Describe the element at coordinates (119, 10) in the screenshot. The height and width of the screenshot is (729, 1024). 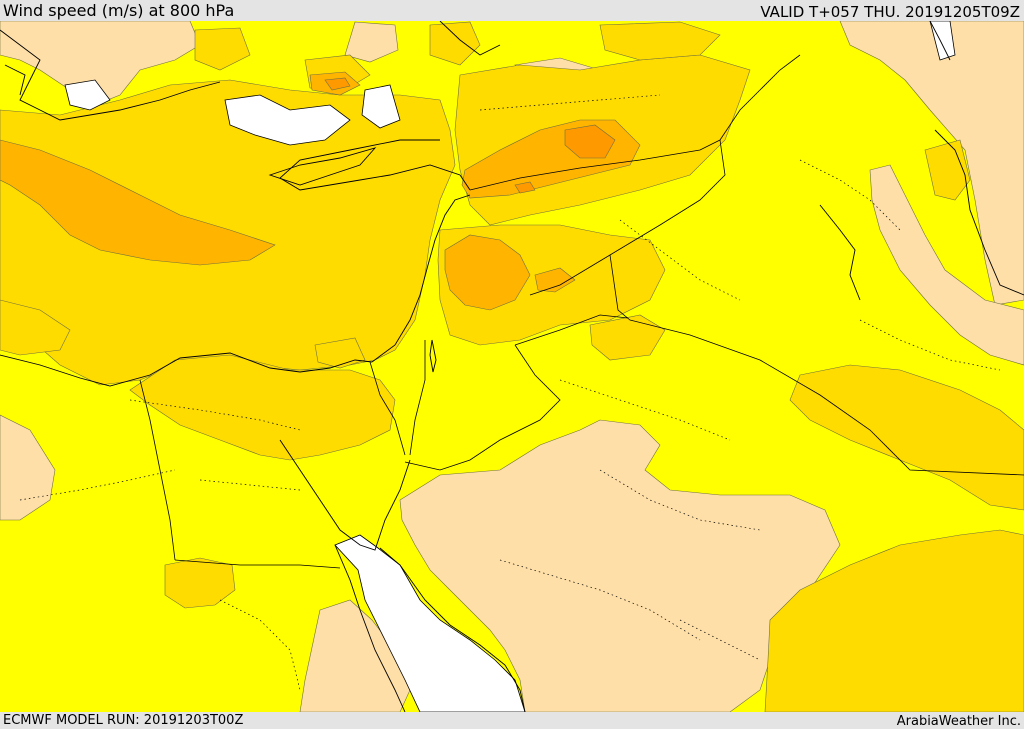
I see `chart-title: Wind speed (m/s) at 800 hPa` at that location.